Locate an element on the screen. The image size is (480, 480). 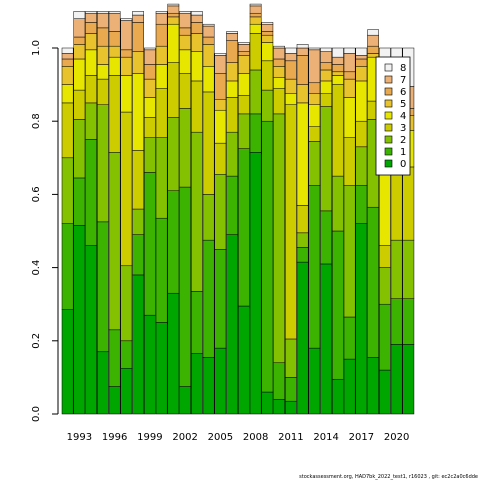
x-tick-label: 1993 is located at coordinates (79, 437).